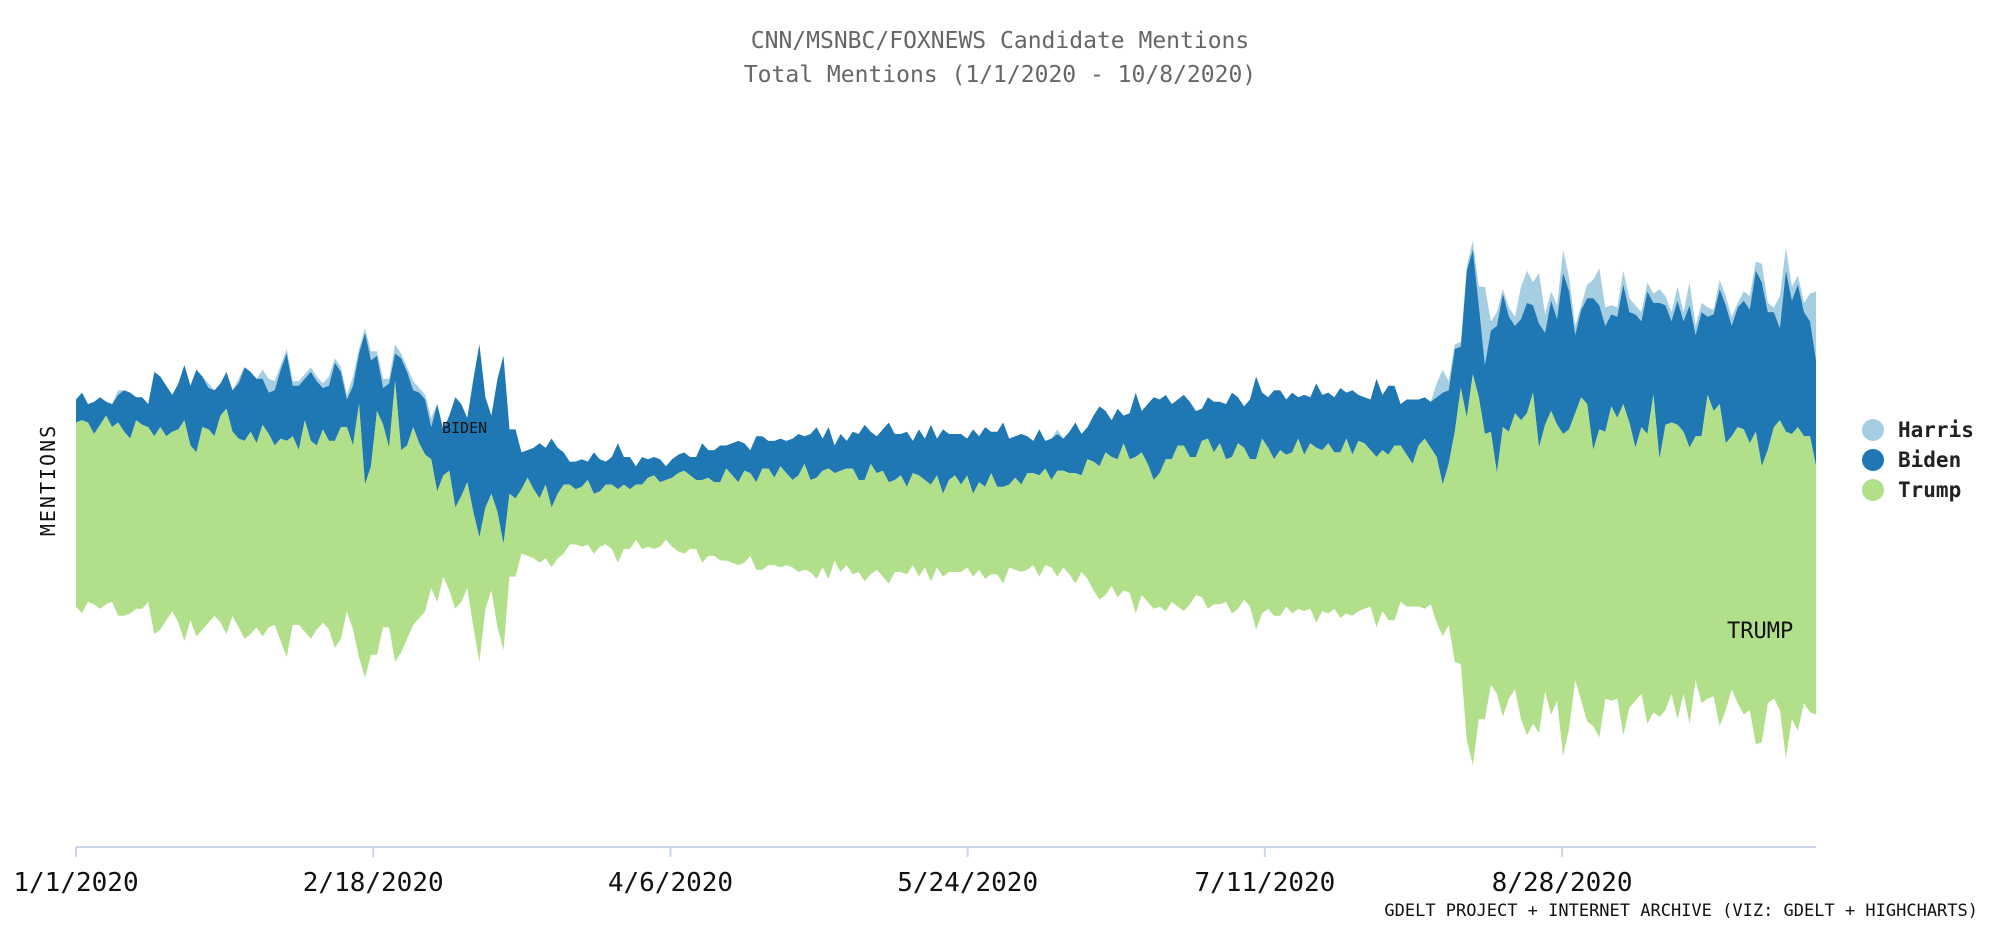 This screenshot has height=930, width=2000. Describe the element at coordinates (1930, 490) in the screenshot. I see `legend-label-trump: Trump` at that location.